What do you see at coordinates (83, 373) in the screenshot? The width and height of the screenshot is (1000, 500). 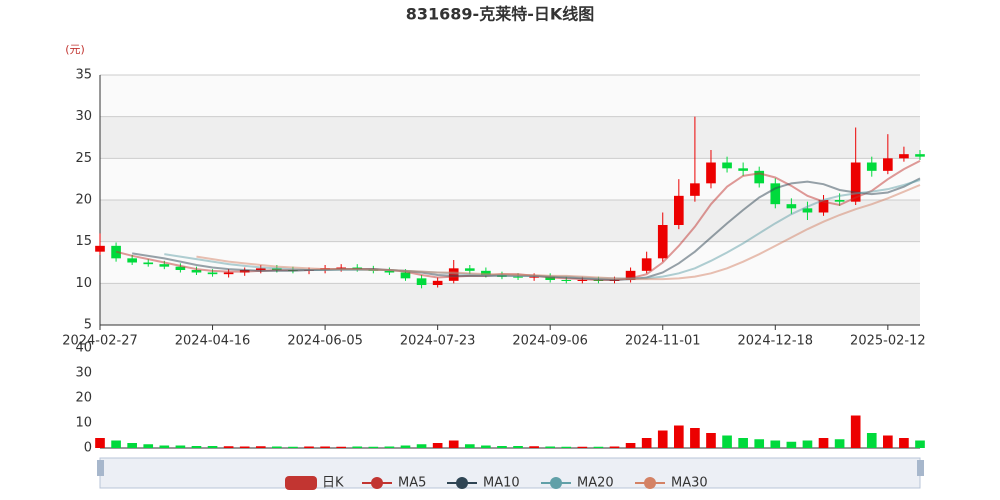 I see `y-tick-label: 30` at bounding box center [83, 373].